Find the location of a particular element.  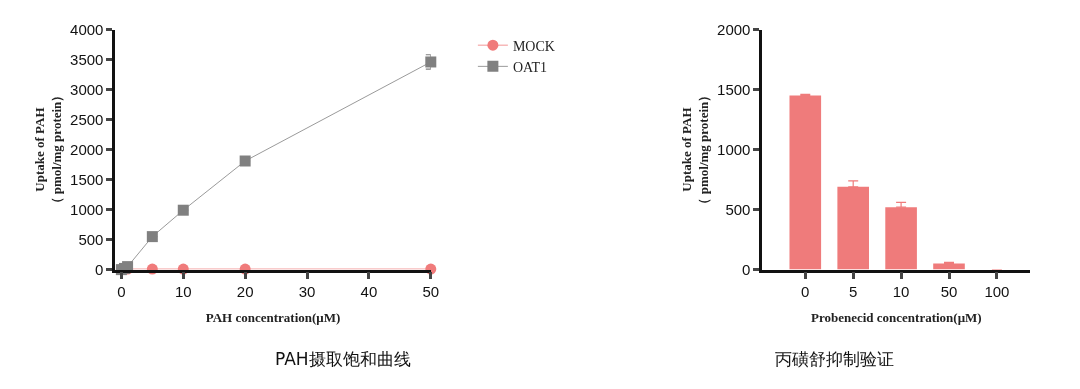

x-axis-title: PAH concentration(μM) is located at coordinates (273, 317).